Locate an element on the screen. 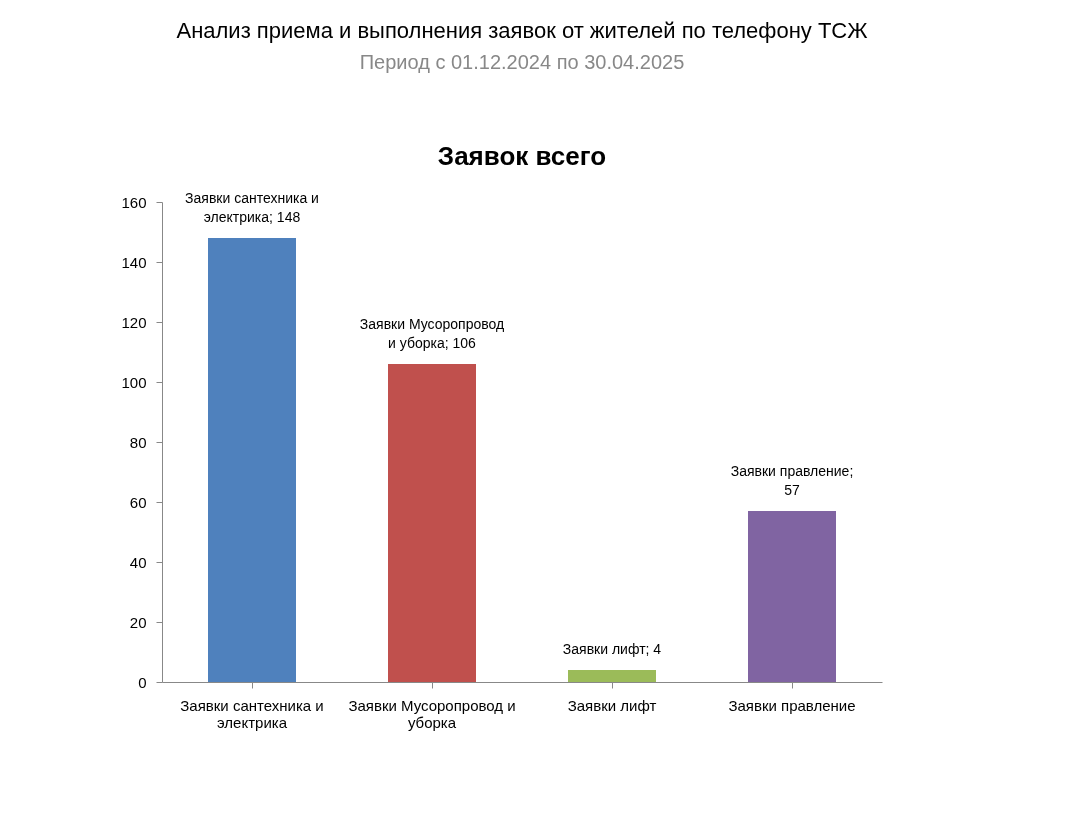 The width and height of the screenshot is (1087, 817). x-tick-label: Заявки Мусоропровод и уборка is located at coordinates (432, 713).